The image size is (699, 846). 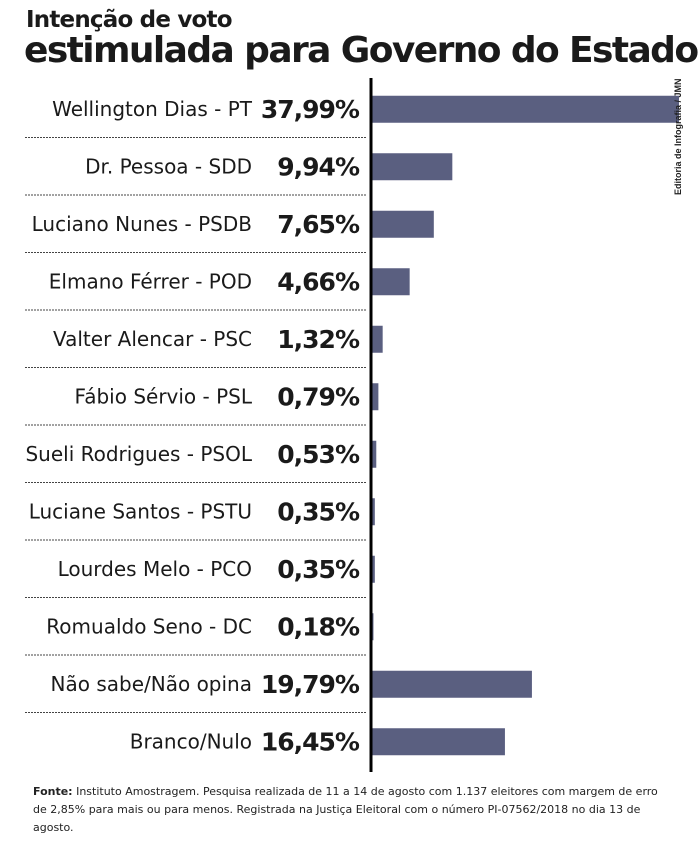 I want to click on category-label: Sueli Rodrigues - PSOL, so click(x=138, y=454).